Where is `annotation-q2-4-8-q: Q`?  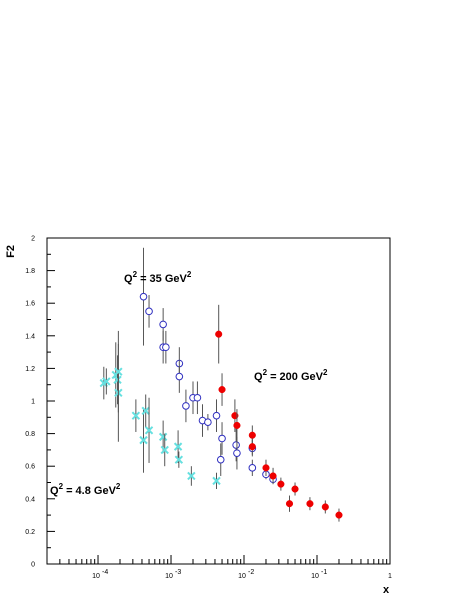 annotation-q2-4-8-q: Q is located at coordinates (54, 491).